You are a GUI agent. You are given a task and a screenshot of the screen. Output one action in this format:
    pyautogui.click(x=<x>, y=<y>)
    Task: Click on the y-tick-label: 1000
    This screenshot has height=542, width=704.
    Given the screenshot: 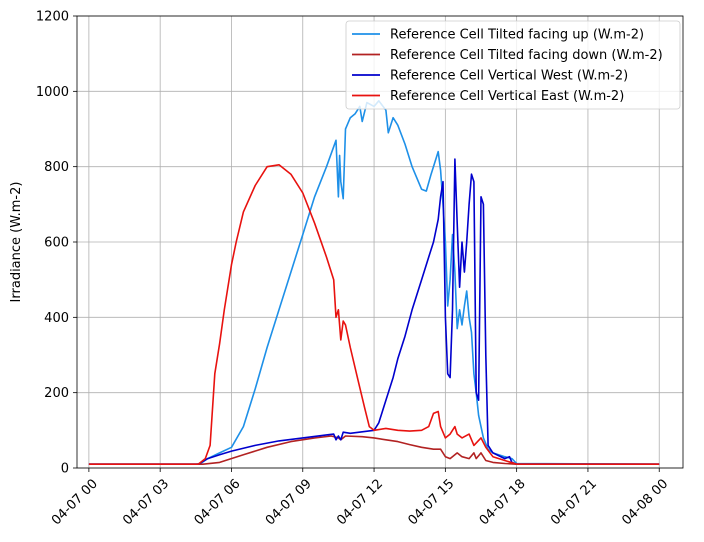 What is the action you would take?
    pyautogui.click(x=52, y=92)
    